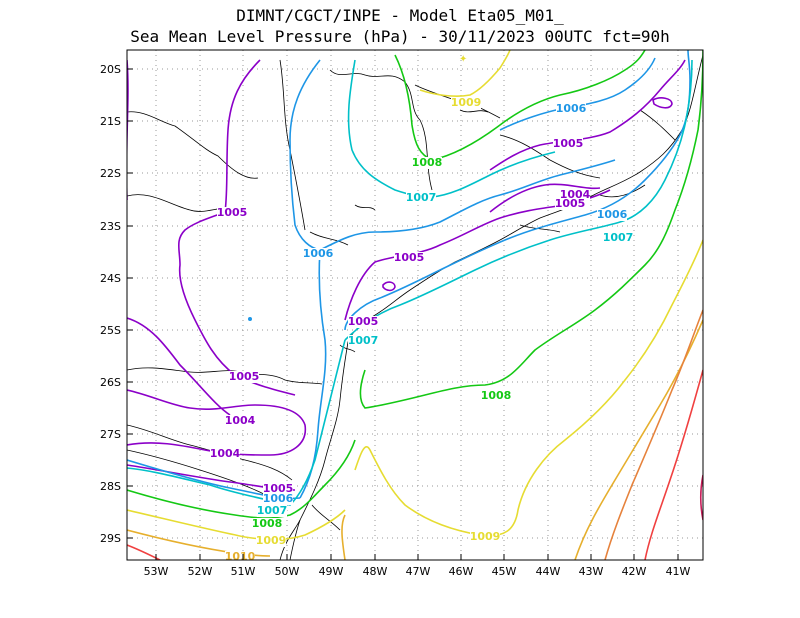 The height and width of the screenshot is (618, 800). Describe the element at coordinates (591, 571) in the screenshot. I see `lon-tick-label: 43W` at that location.